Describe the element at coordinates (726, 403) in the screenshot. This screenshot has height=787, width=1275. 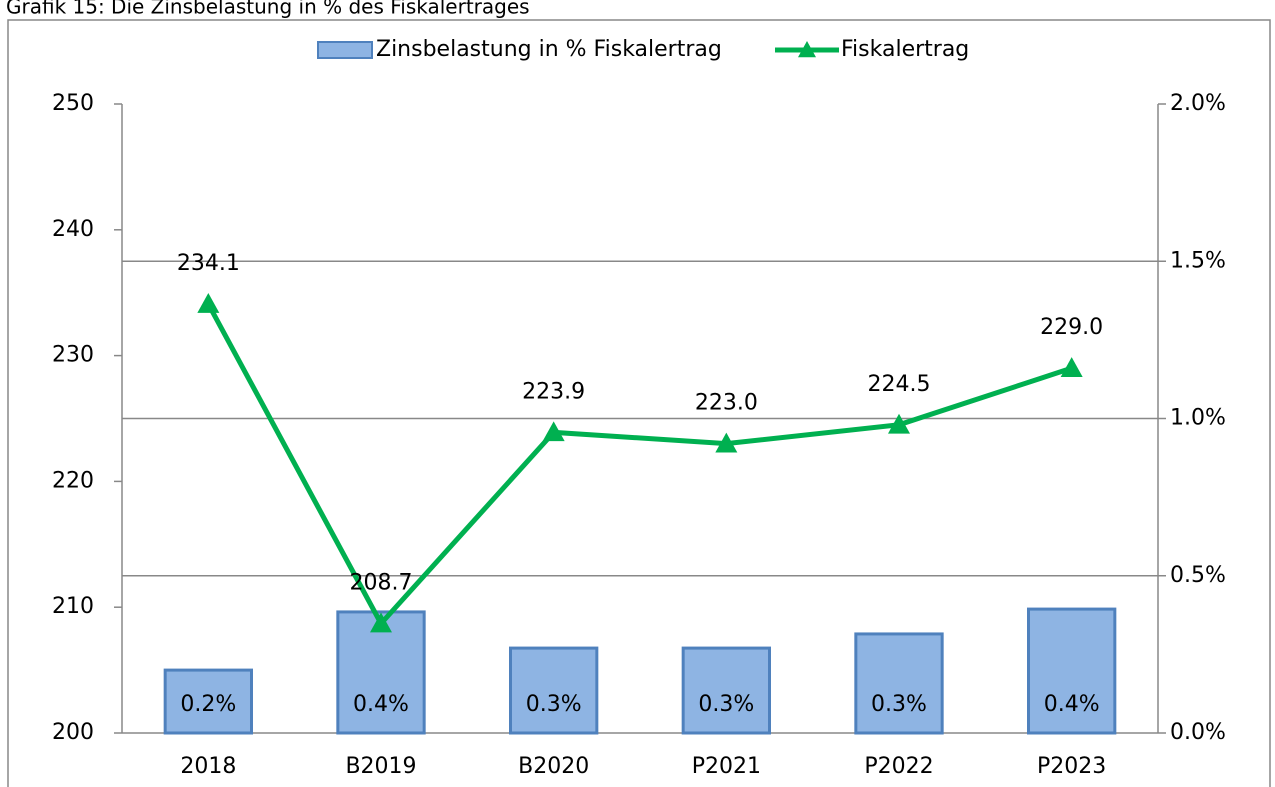
I see `line-label: 223.0` at that location.